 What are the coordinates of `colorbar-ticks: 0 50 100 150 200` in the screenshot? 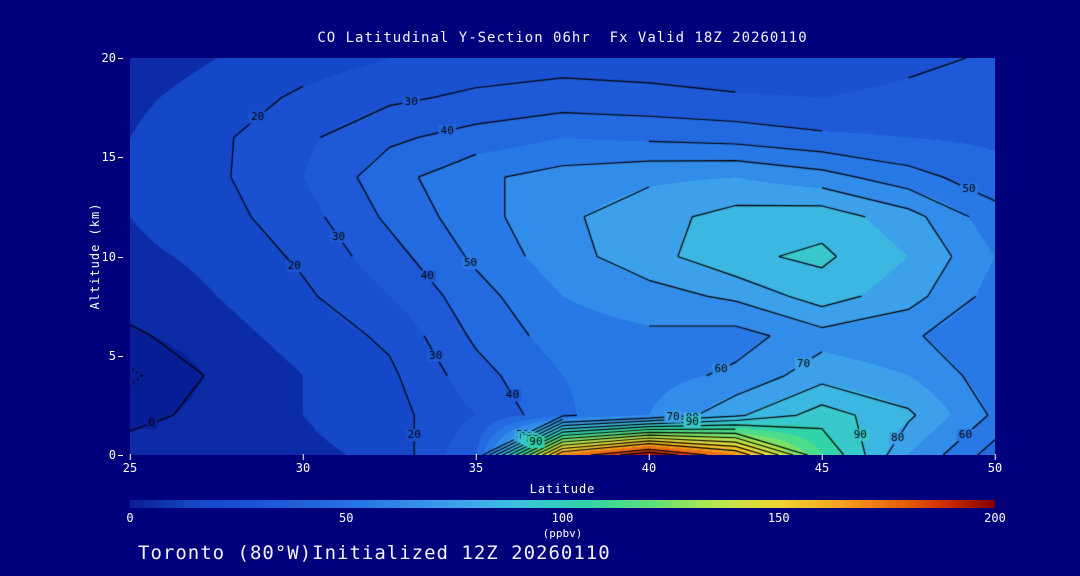 It's located at (565, 518).